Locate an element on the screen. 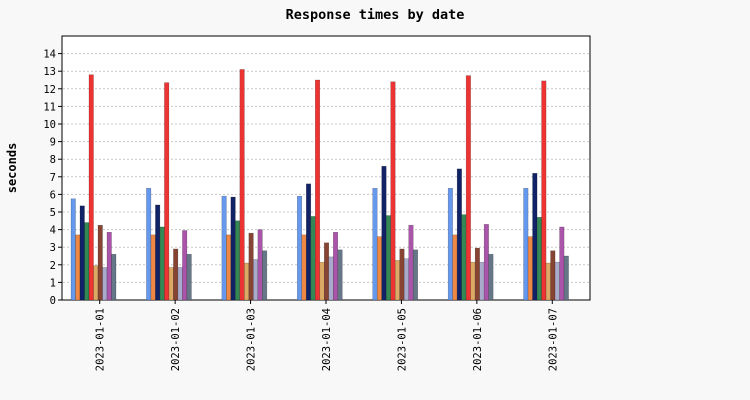 The height and width of the screenshot is (400, 750). y-tick-label: 8 is located at coordinates (53, 160).